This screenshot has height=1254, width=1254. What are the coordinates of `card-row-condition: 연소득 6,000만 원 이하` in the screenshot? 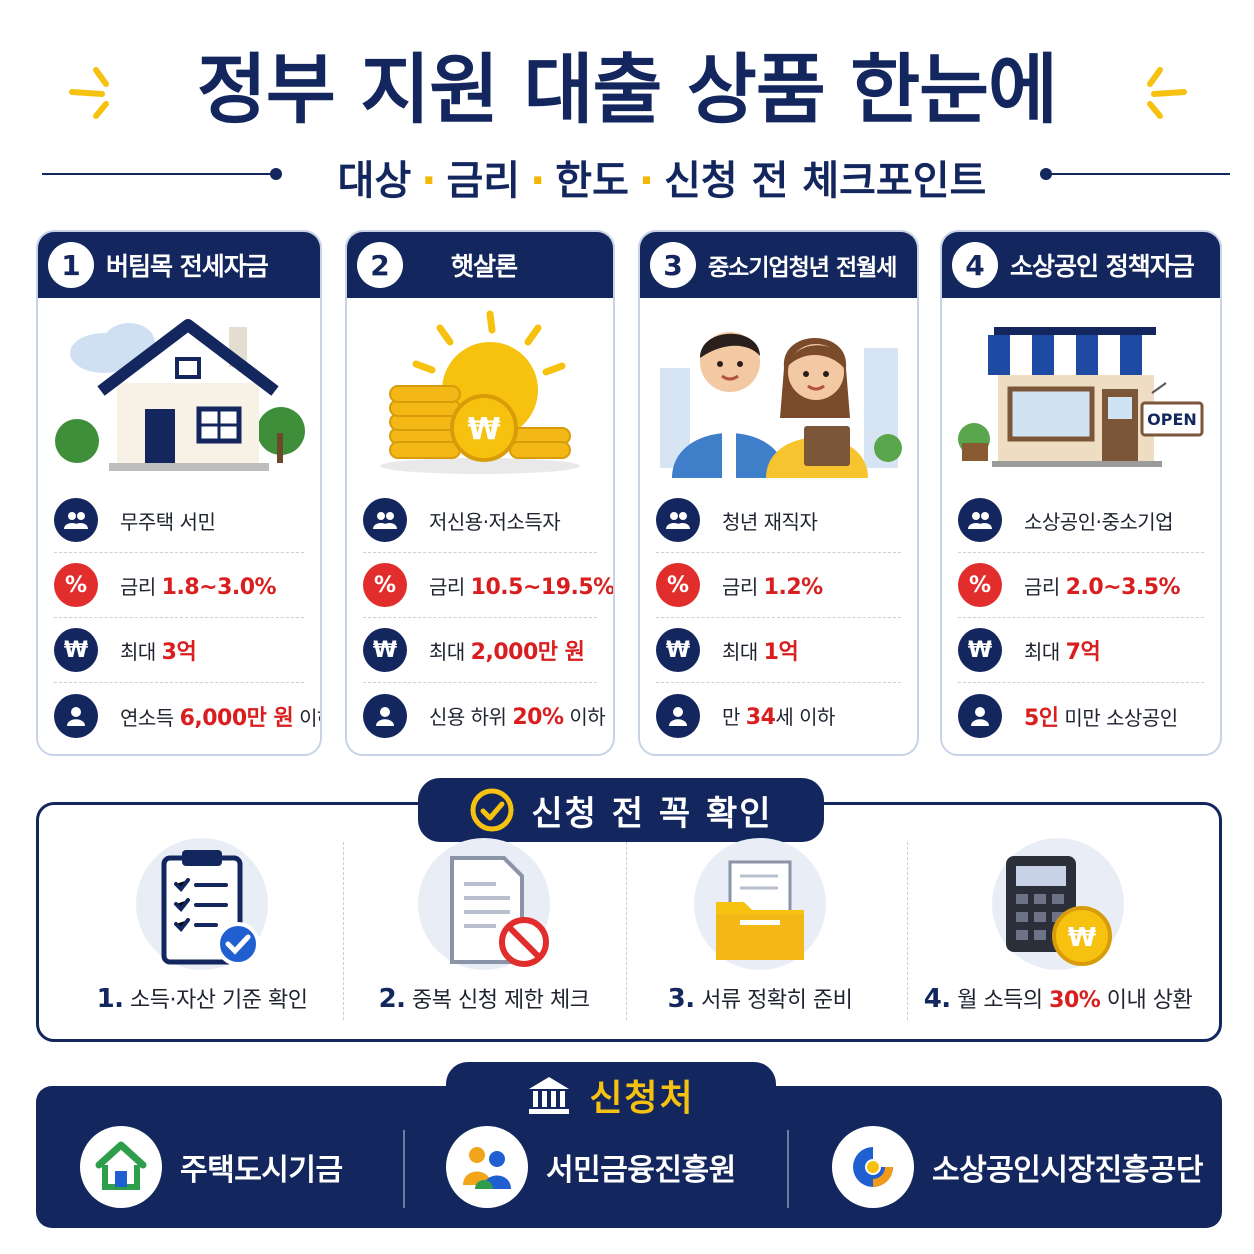 It's located at (187, 715).